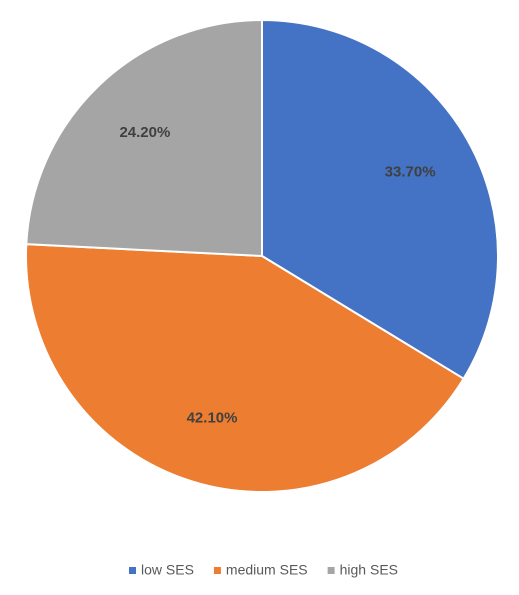 The width and height of the screenshot is (519, 595). Describe the element at coordinates (212, 417) in the screenshot. I see `data-label: 42.10%` at that location.